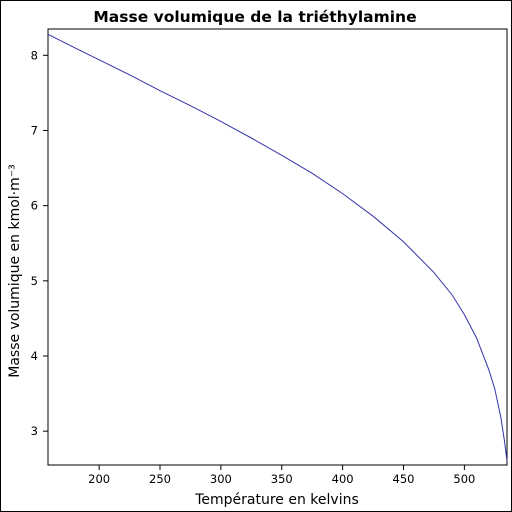 This screenshot has height=512, width=512. Describe the element at coordinates (282, 479) in the screenshot. I see `x-tick-label: 350` at that location.